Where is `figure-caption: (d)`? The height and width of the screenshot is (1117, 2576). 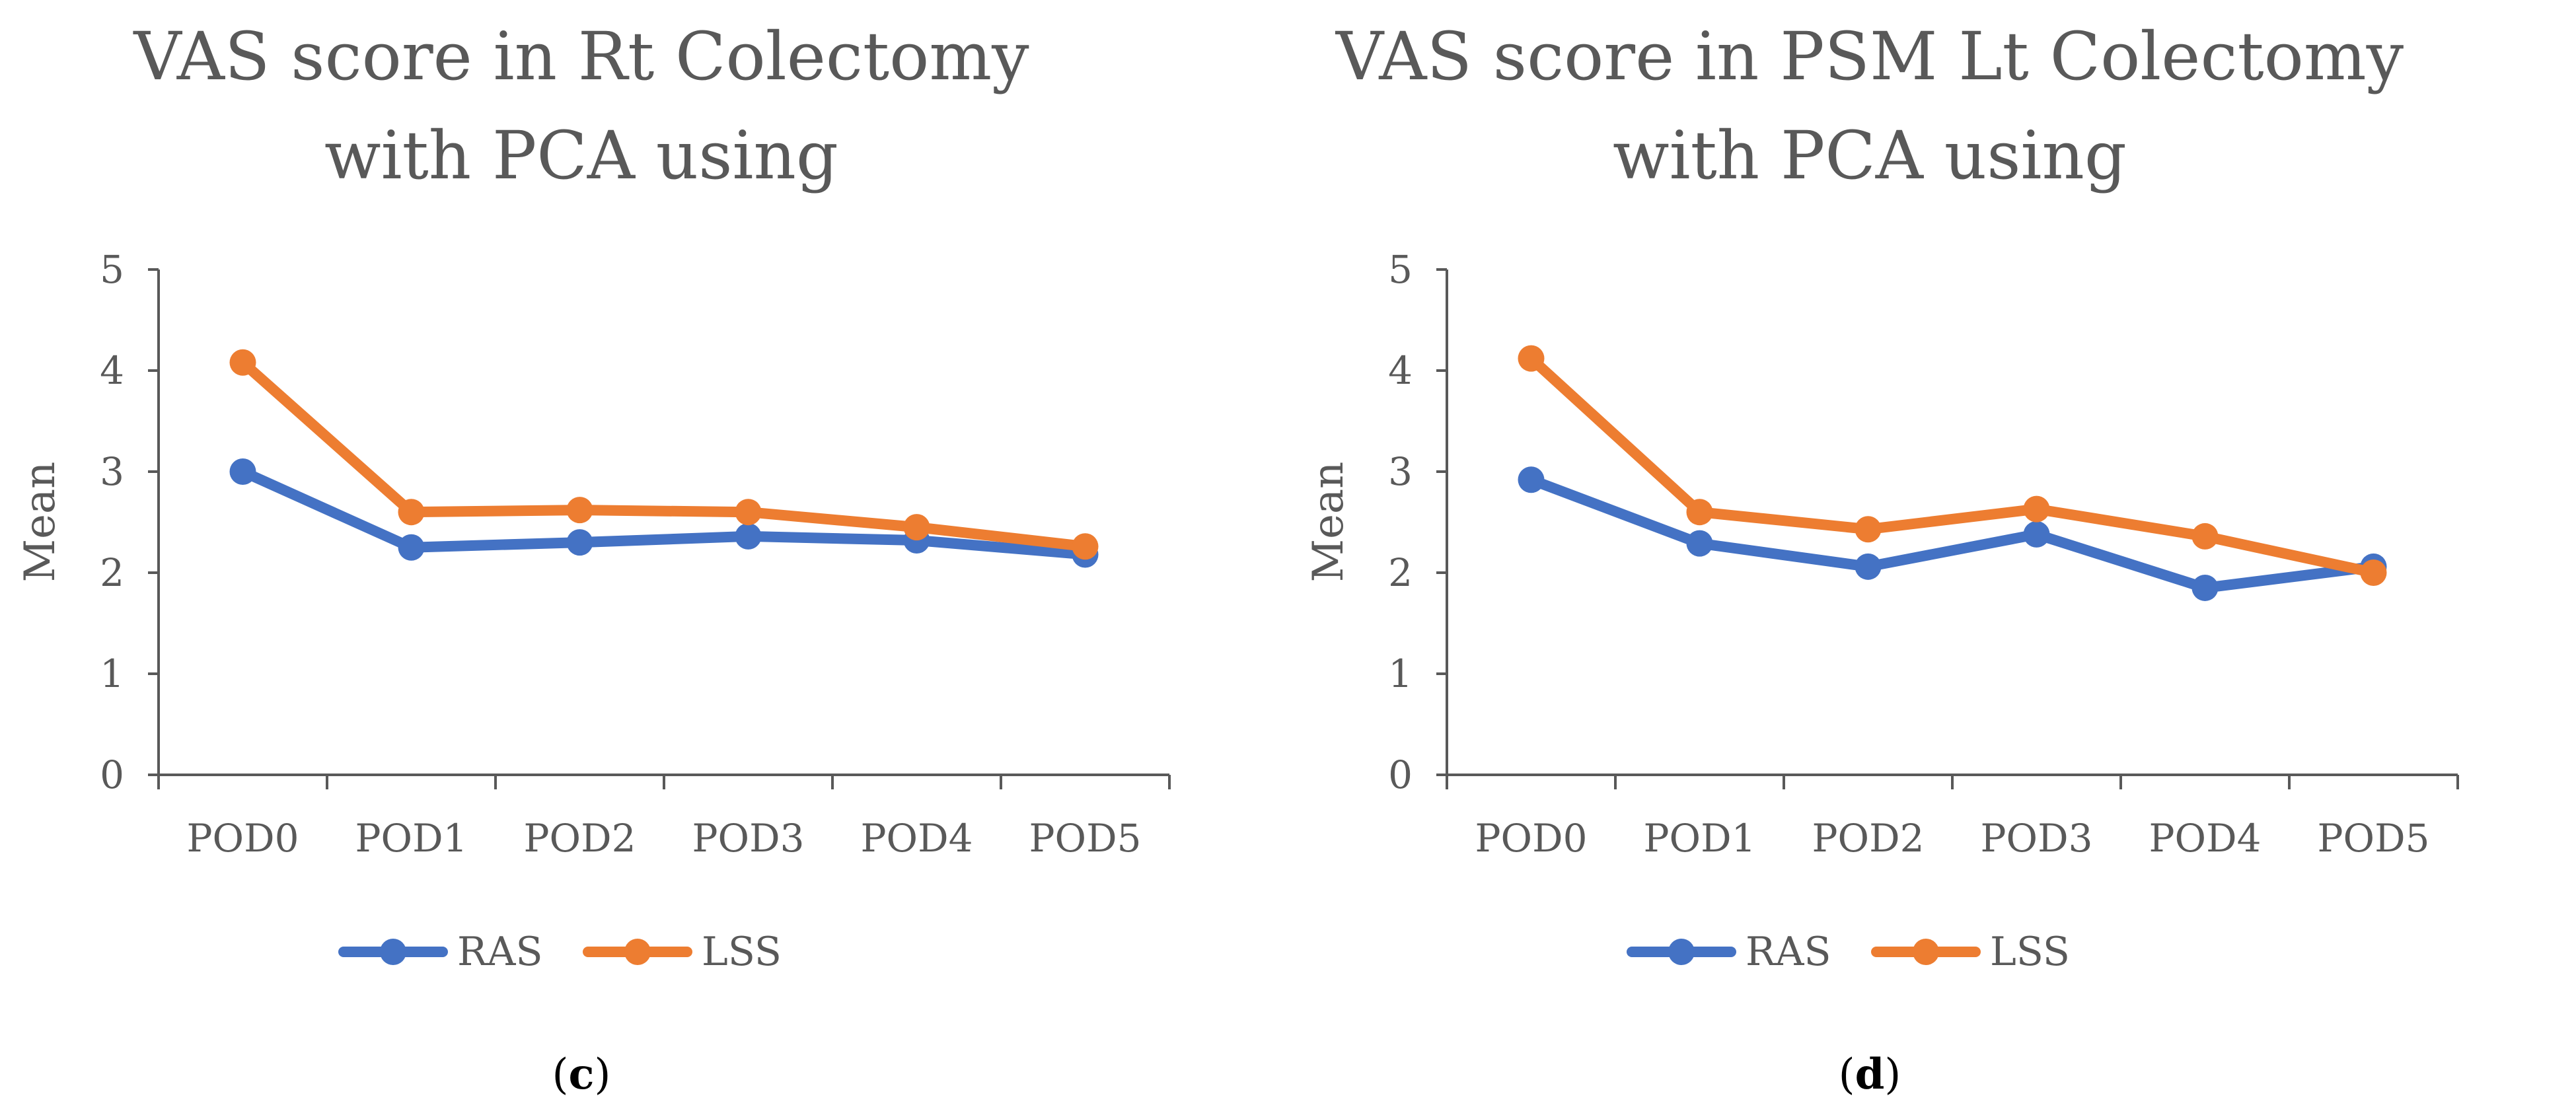 figure-caption: (d) is located at coordinates (1870, 1074).